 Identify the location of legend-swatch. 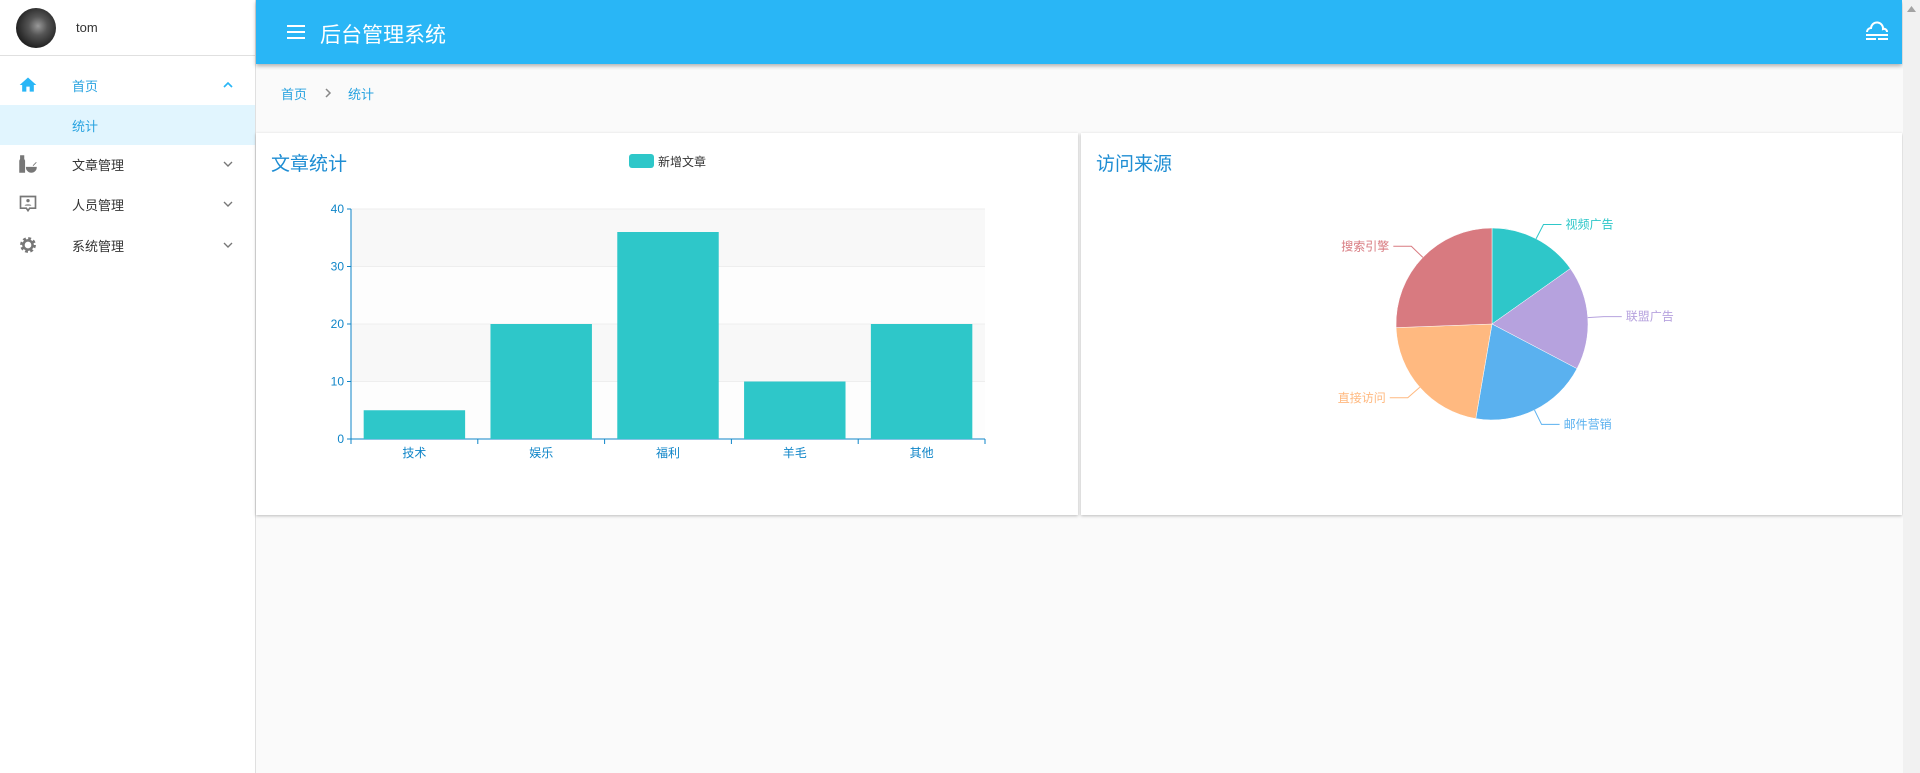
(641, 161).